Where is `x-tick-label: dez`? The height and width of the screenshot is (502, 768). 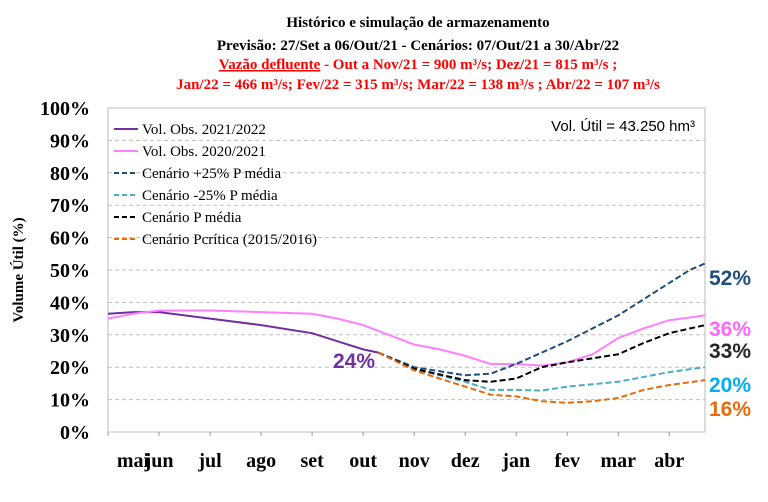
x-tick-label: dez is located at coordinates (465, 461).